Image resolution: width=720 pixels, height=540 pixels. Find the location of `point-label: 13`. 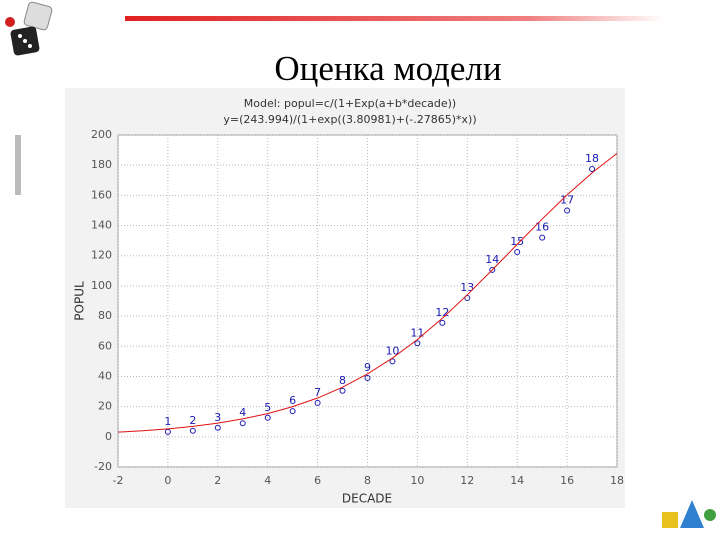

point-label: 13 is located at coordinates (467, 287).